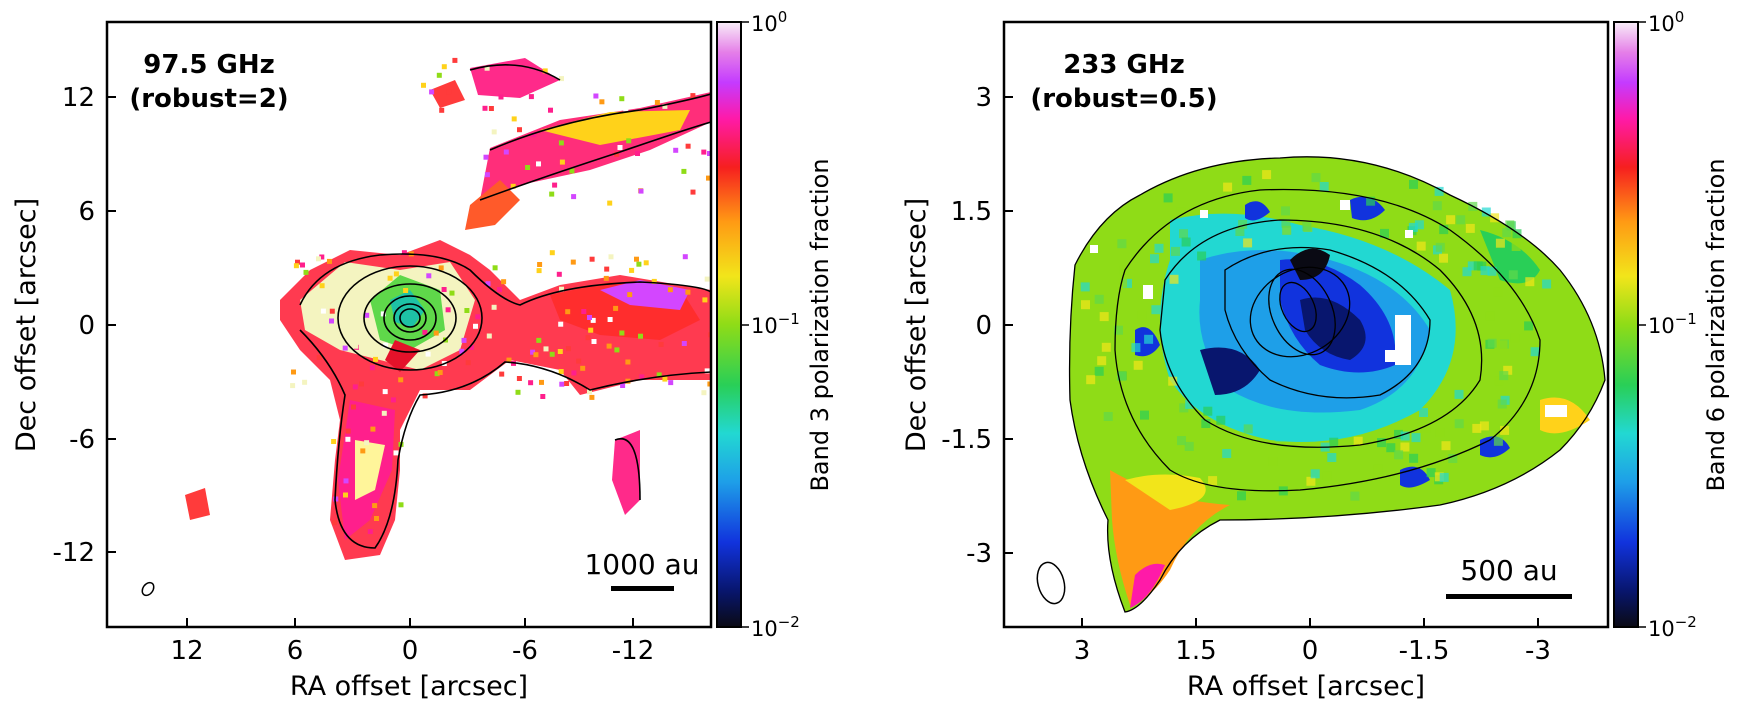 Image resolution: width=1741 pixels, height=712 pixels. I want to click on right-x-axis-label: RA offset [arcsec], so click(1306, 686).